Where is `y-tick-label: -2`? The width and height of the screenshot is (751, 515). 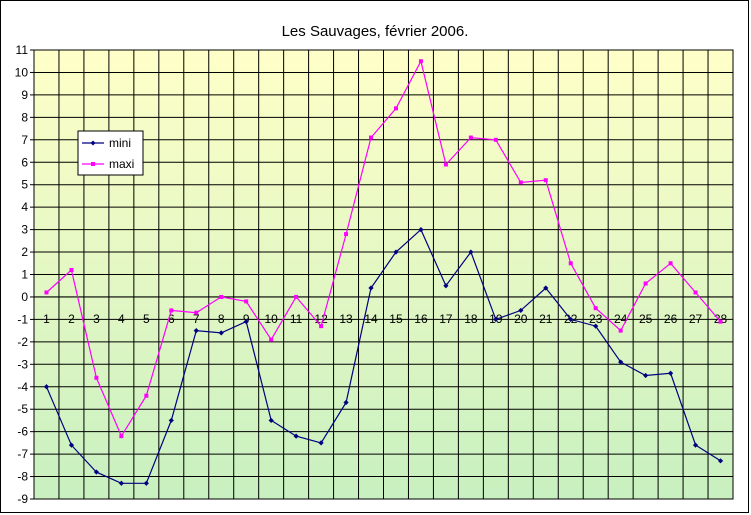 y-tick-label: -2 is located at coordinates (22, 342).